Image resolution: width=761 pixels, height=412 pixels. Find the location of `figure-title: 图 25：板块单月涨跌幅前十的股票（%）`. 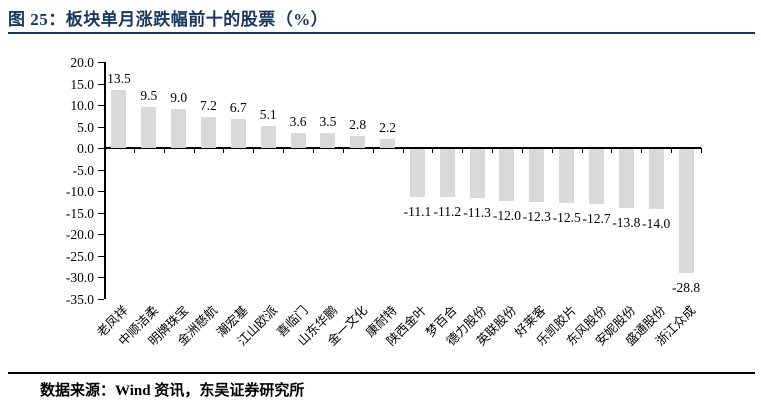

figure-title: 图 25：板块单月涨跌幅前十的股票（%） is located at coordinates (168, 19).